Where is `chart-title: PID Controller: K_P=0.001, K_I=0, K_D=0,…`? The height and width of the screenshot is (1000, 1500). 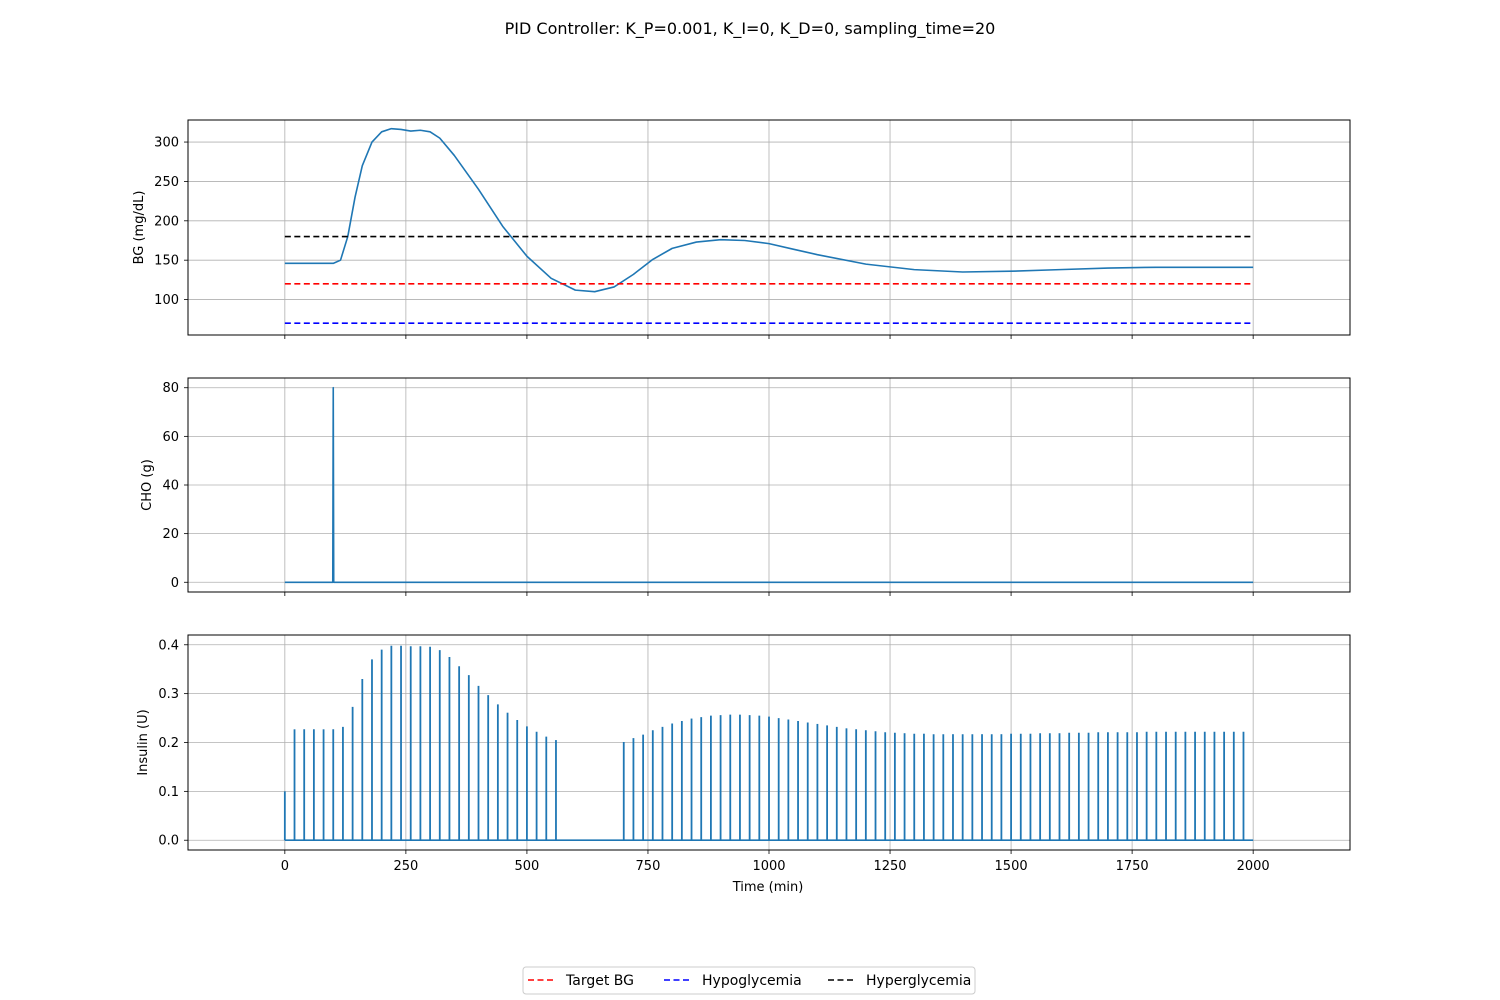
chart-title: PID Controller: K_P=0.001, K_I=0, K_D=0,… is located at coordinates (750, 29).